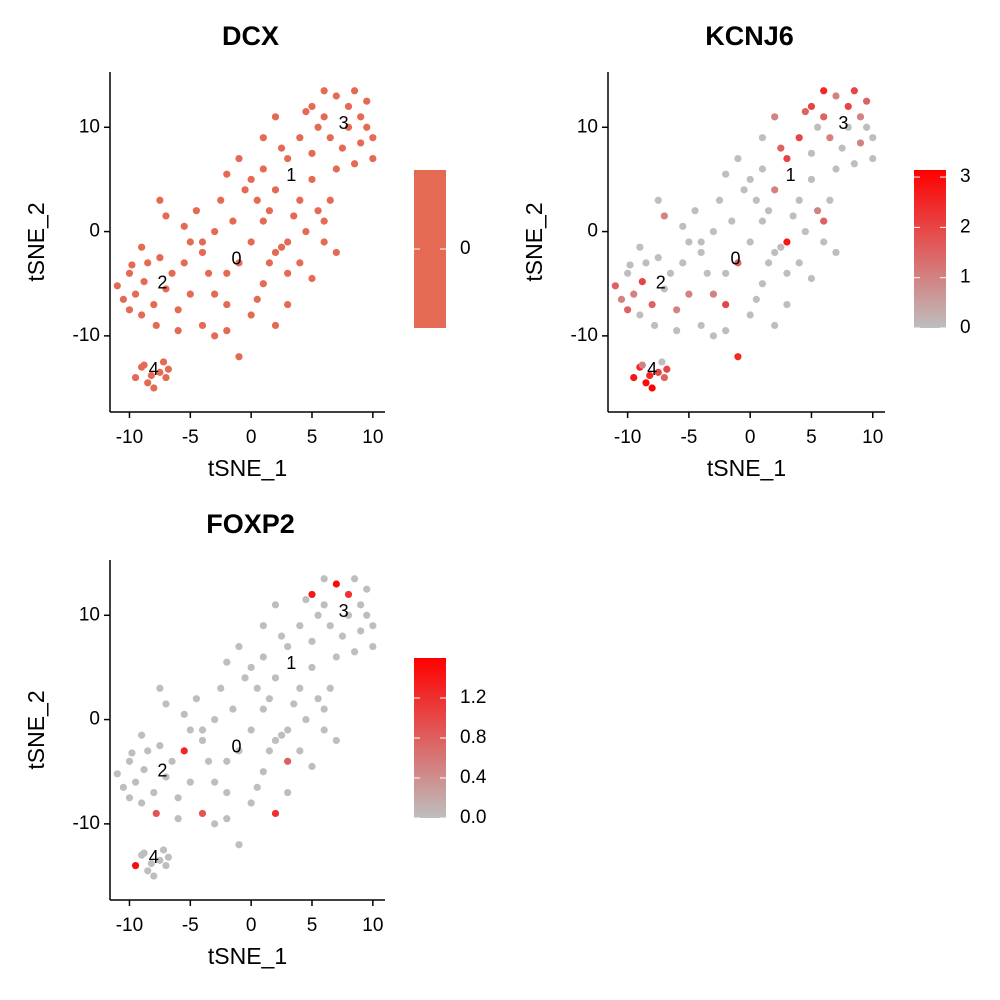 The height and width of the screenshot is (1000, 1000). What do you see at coordinates (965, 327) in the screenshot?
I see `colorbar-tick-label: 0` at bounding box center [965, 327].